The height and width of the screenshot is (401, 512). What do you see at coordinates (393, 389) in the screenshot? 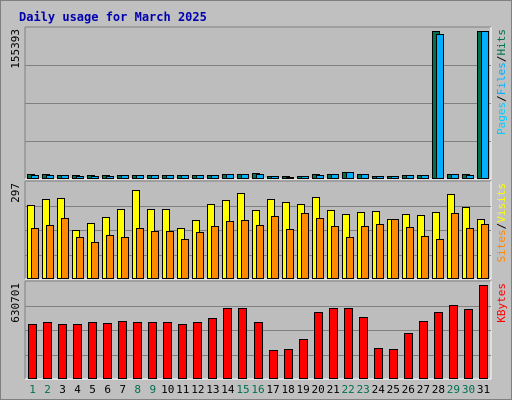
I see `day-label-25: 25` at bounding box center [393, 389].